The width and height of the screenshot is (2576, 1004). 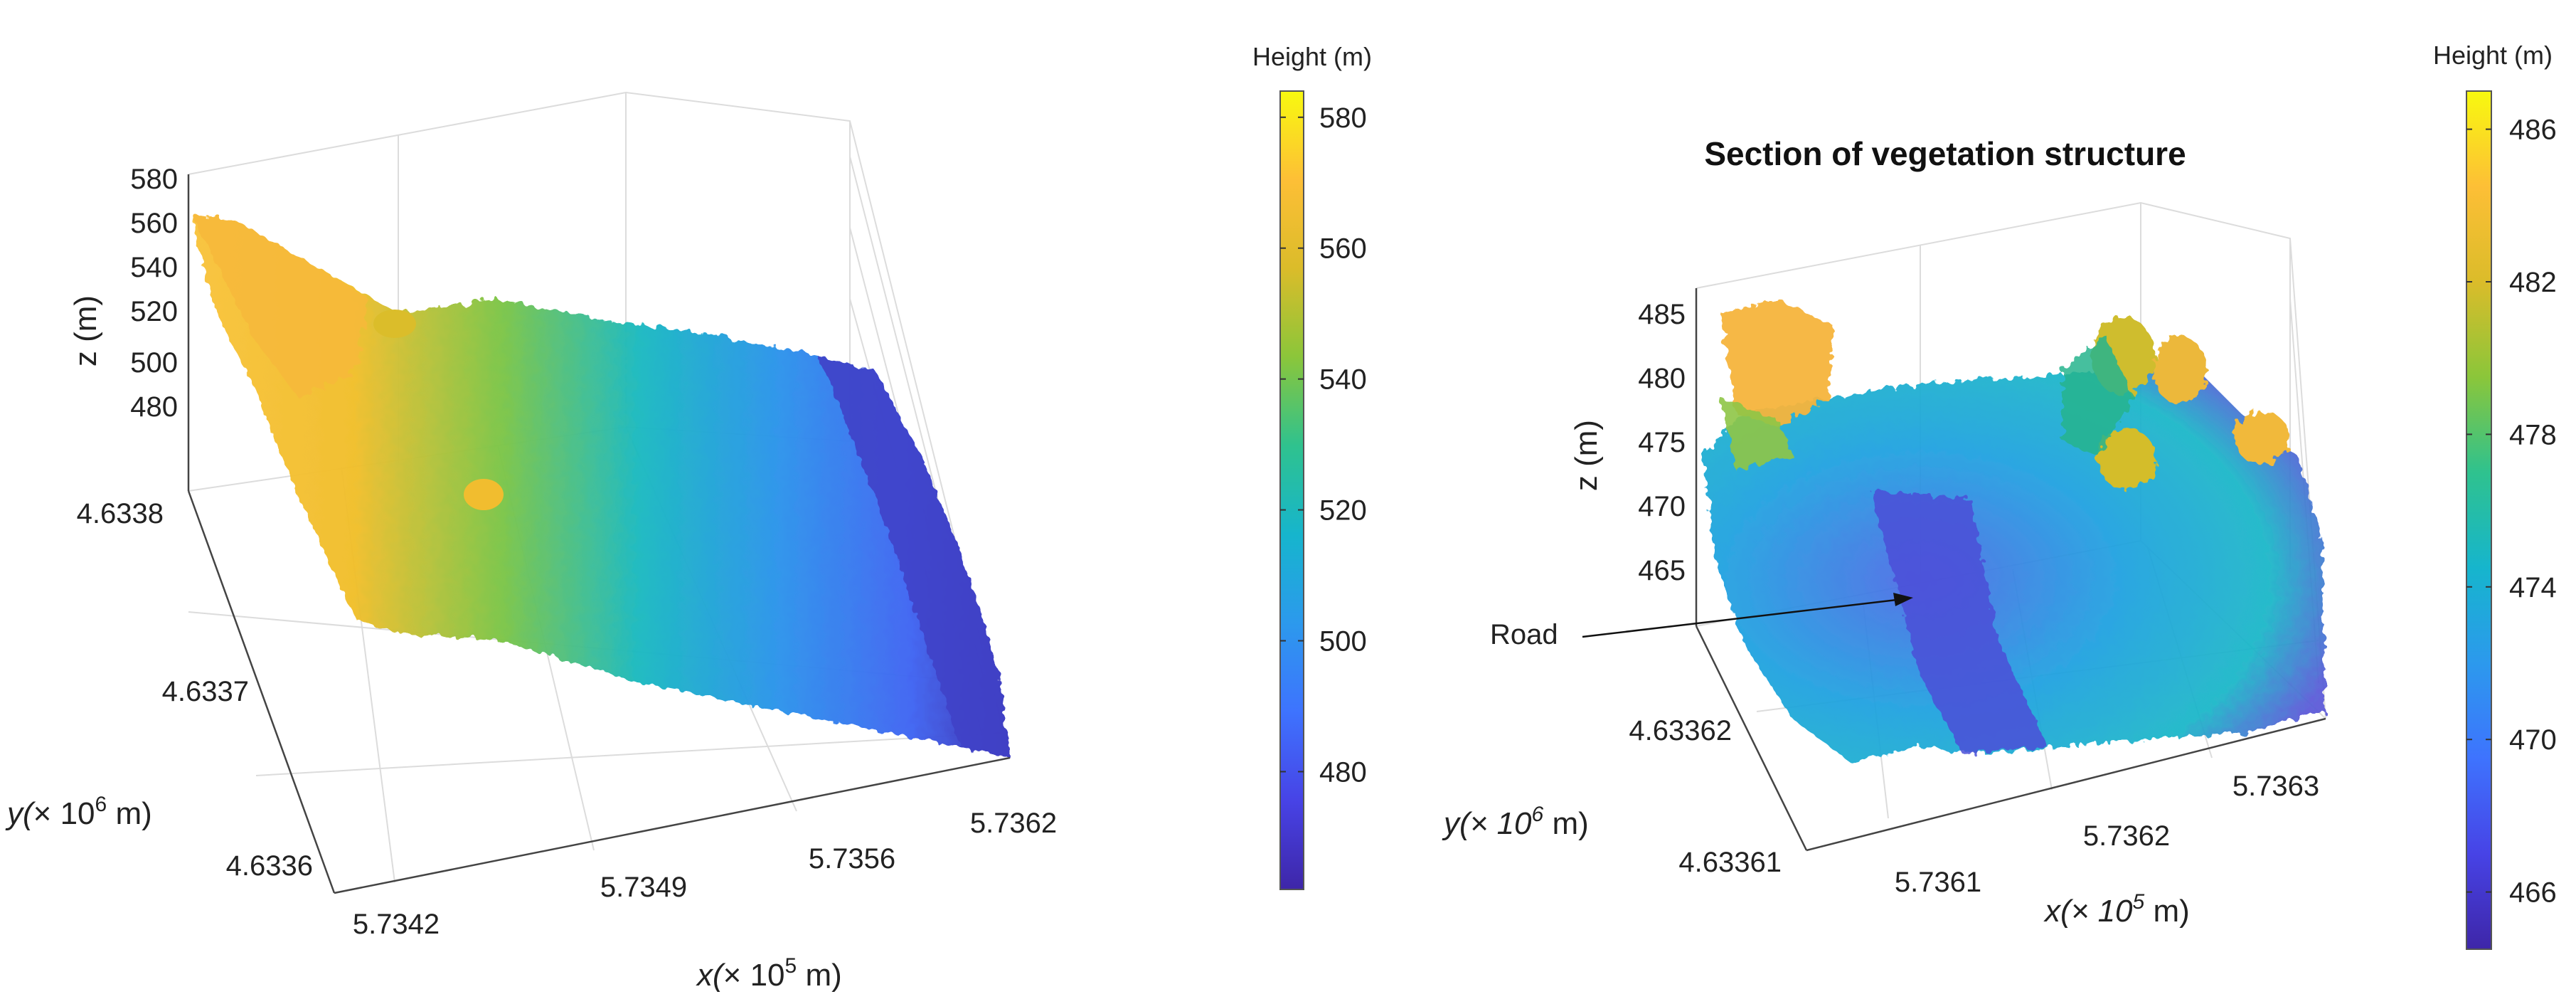 I want to click on right-colorbar-bar, so click(x=2479, y=520).